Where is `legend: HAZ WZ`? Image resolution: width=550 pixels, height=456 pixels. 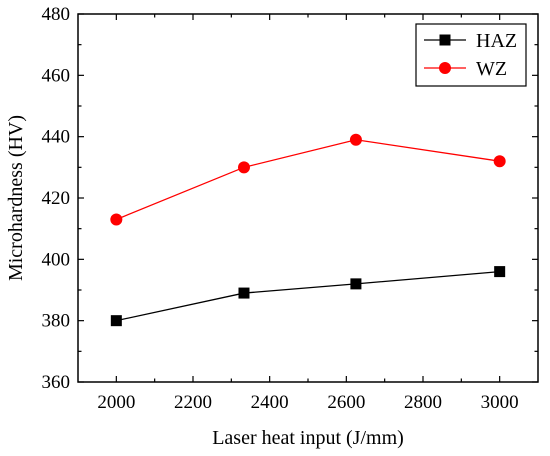 legend: HAZ WZ is located at coordinates (471, 55).